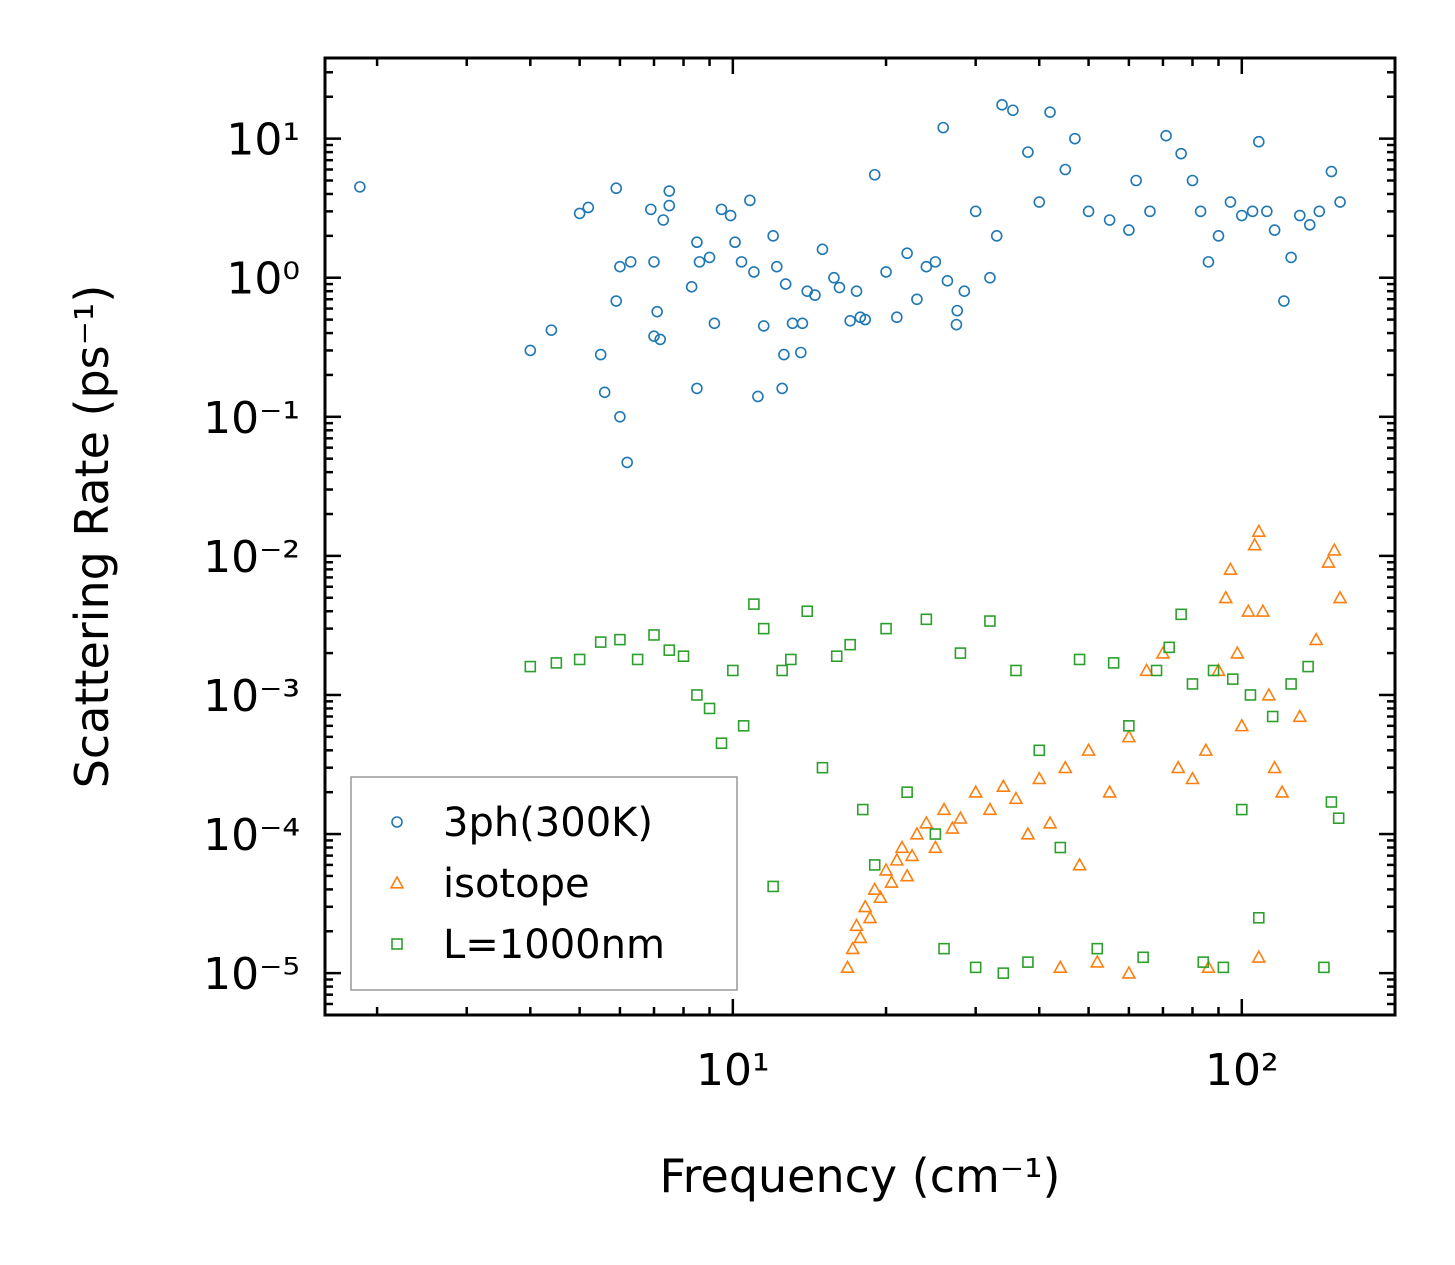  Describe the element at coordinates (516, 884) in the screenshot. I see `legend-label-isotope: isotope` at that location.